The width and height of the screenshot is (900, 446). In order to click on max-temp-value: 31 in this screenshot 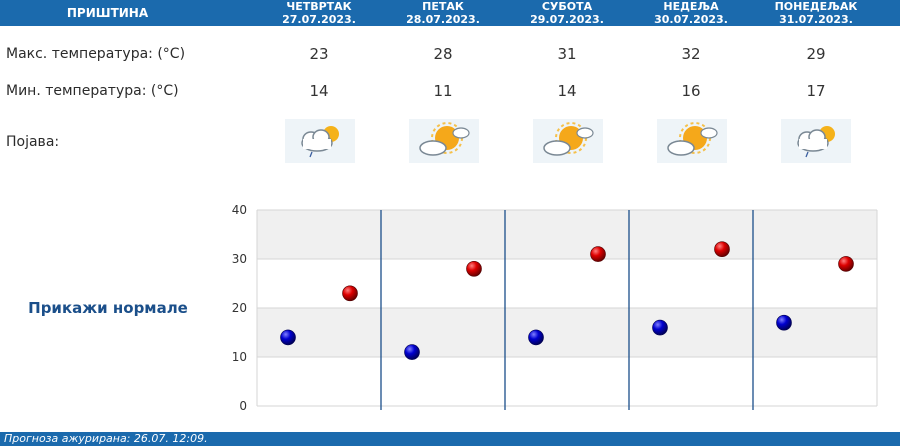, I will do `click(567, 54)`.